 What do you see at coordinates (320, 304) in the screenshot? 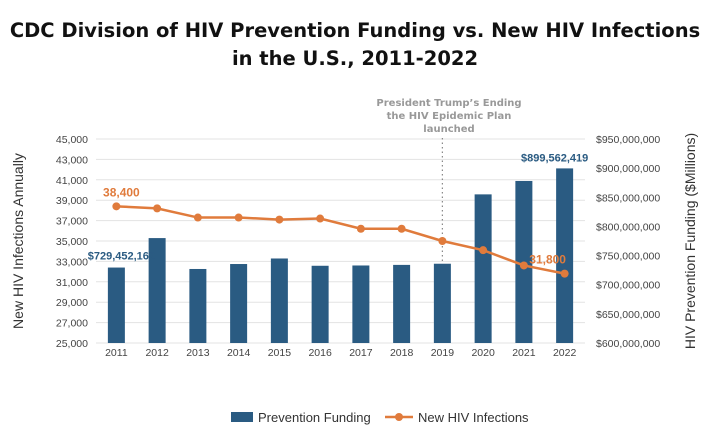
I see `bar-2016` at bounding box center [320, 304].